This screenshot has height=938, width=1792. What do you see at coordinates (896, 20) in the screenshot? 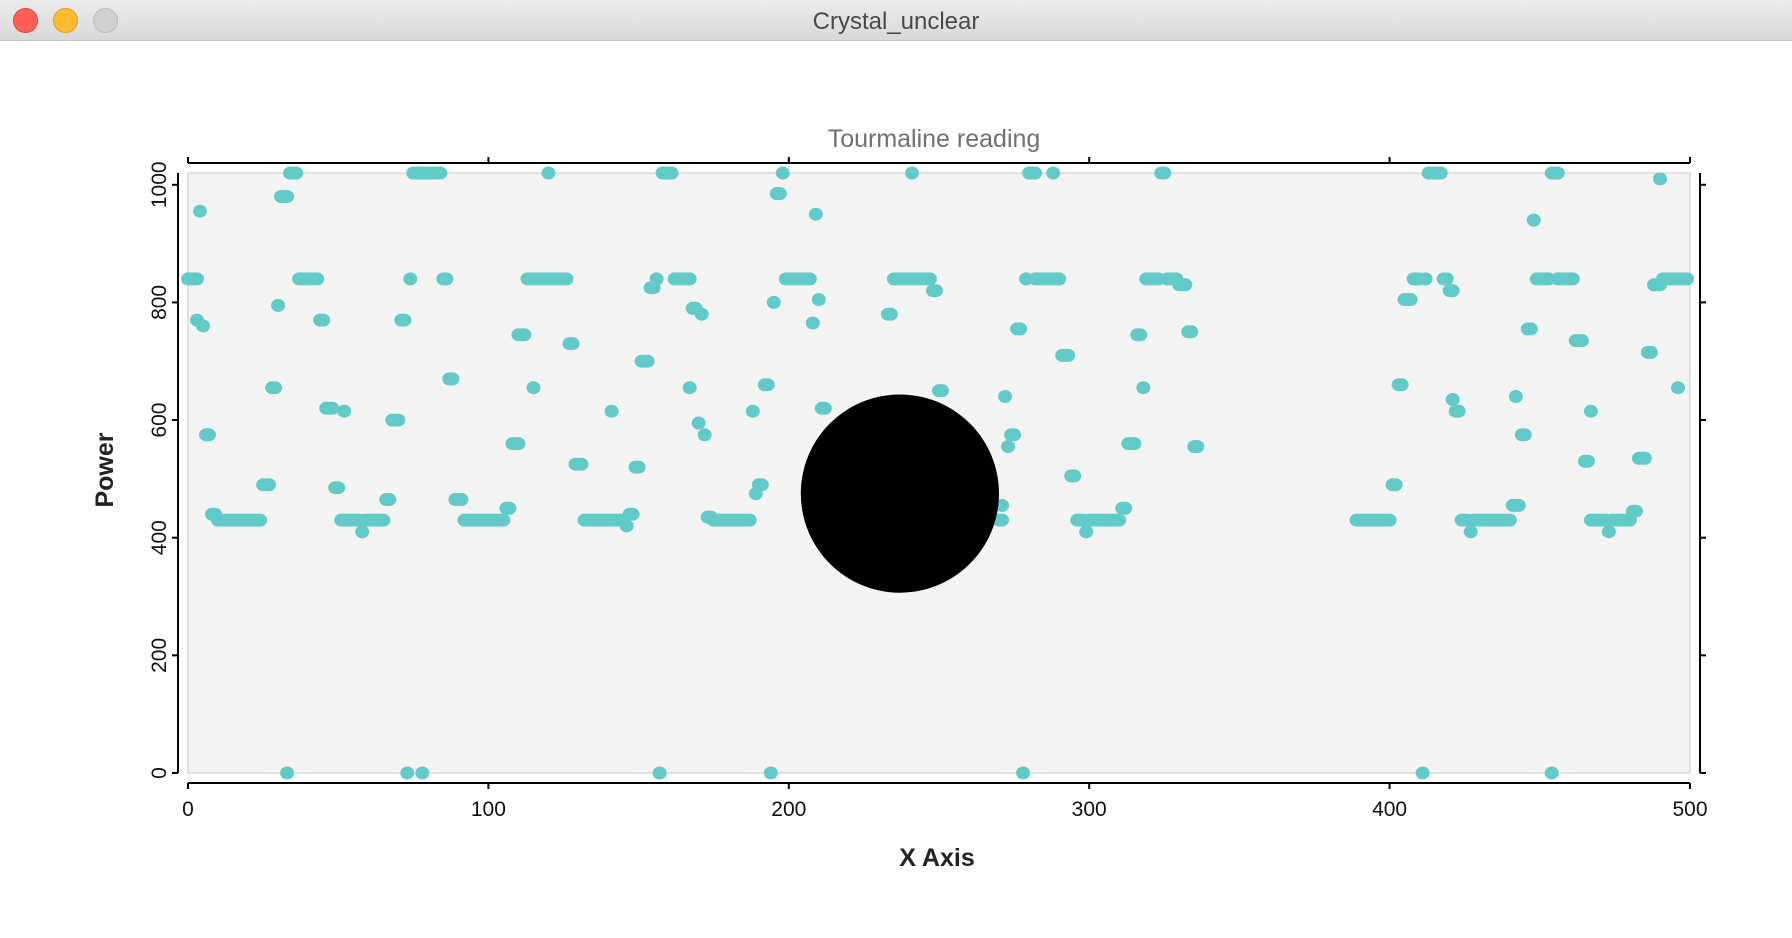
I see `title-bar: Crystal_unclear` at bounding box center [896, 20].